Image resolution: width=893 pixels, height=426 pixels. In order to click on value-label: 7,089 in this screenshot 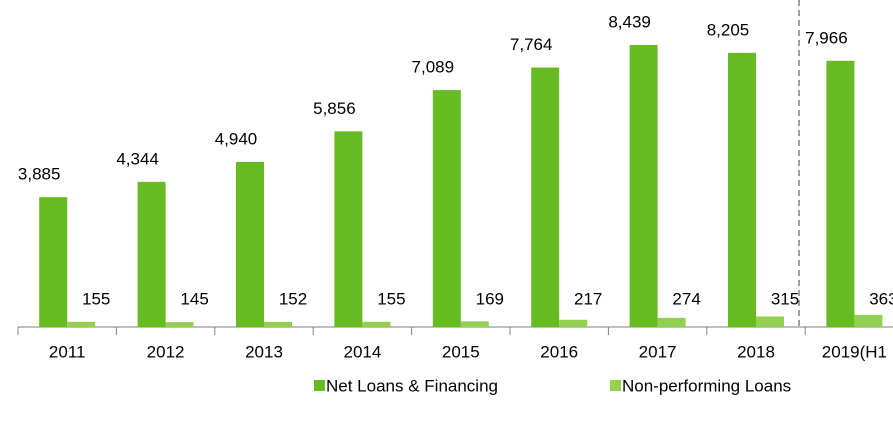, I will do `click(433, 67)`.